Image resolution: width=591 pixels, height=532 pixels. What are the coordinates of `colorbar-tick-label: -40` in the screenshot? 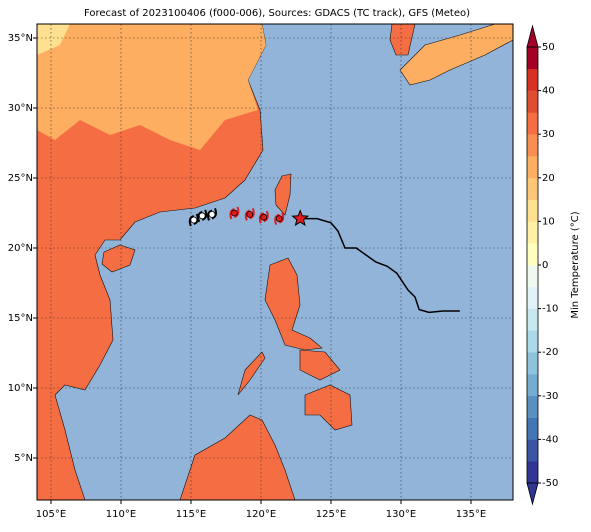 It's located at (550, 439).